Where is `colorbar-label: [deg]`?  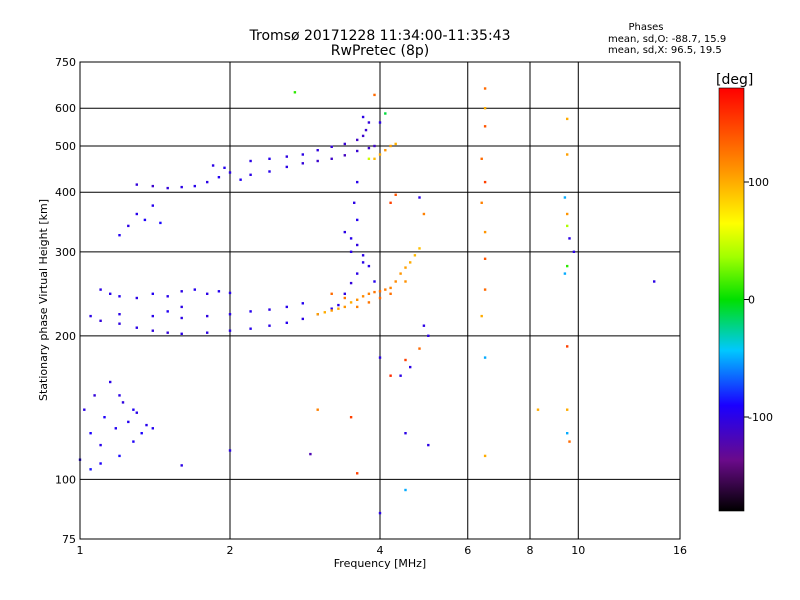 colorbar-label: [deg] is located at coordinates (734, 80).